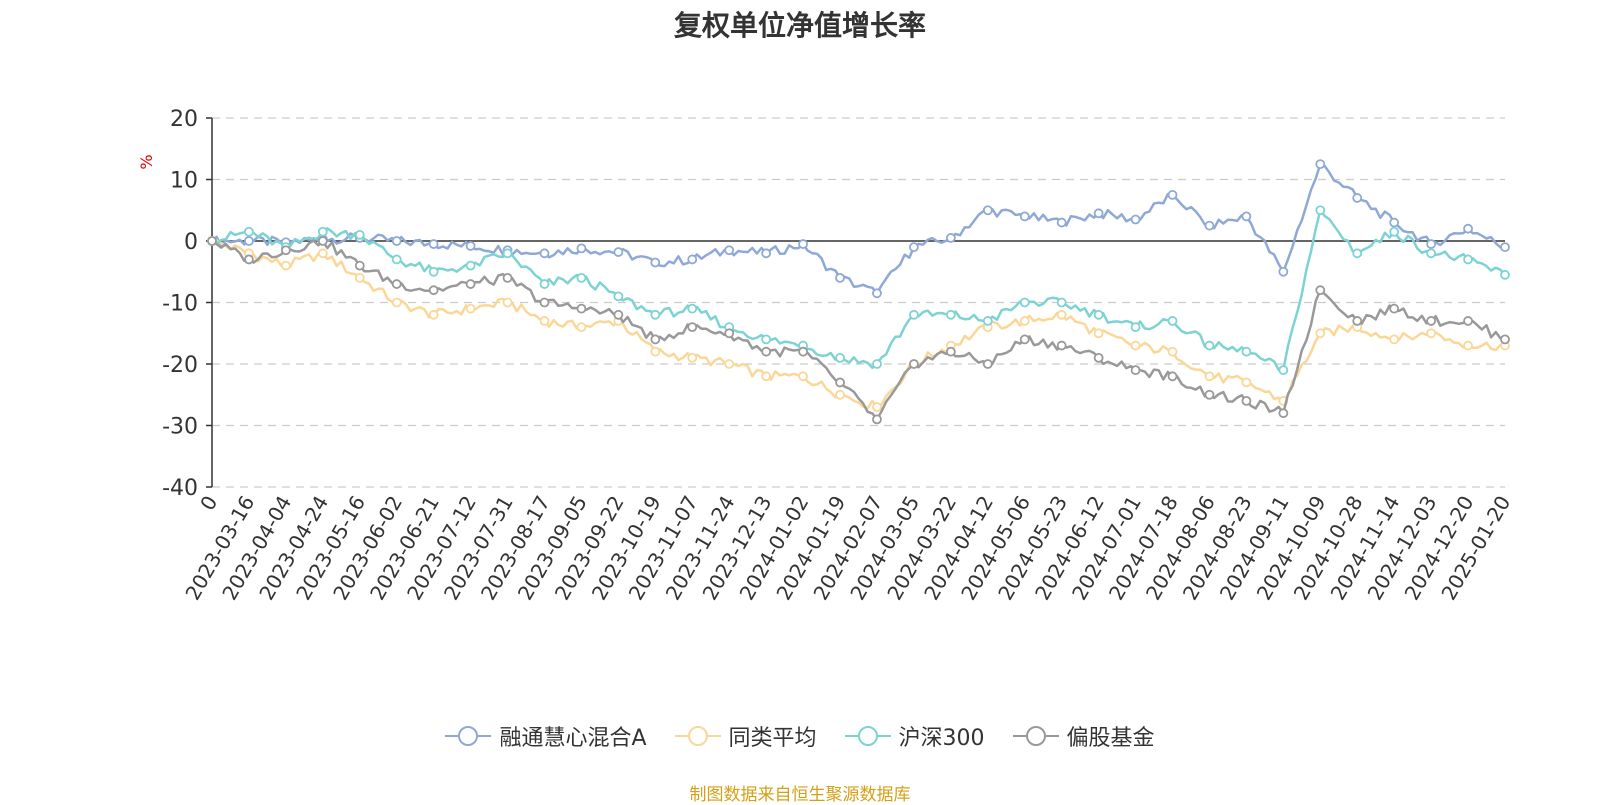 This screenshot has width=1600, height=805. I want to click on legend-item: 沪深300, so click(914, 736).